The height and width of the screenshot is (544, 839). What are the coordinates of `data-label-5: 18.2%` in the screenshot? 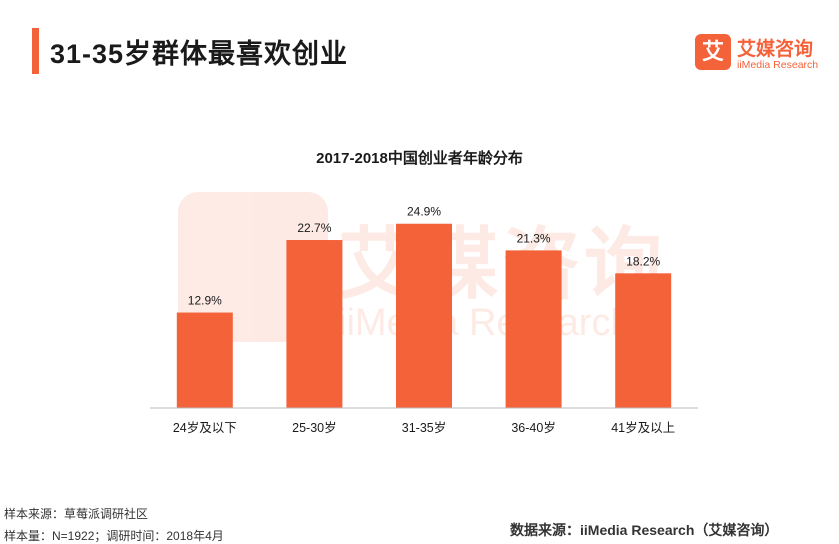 It's located at (643, 261).